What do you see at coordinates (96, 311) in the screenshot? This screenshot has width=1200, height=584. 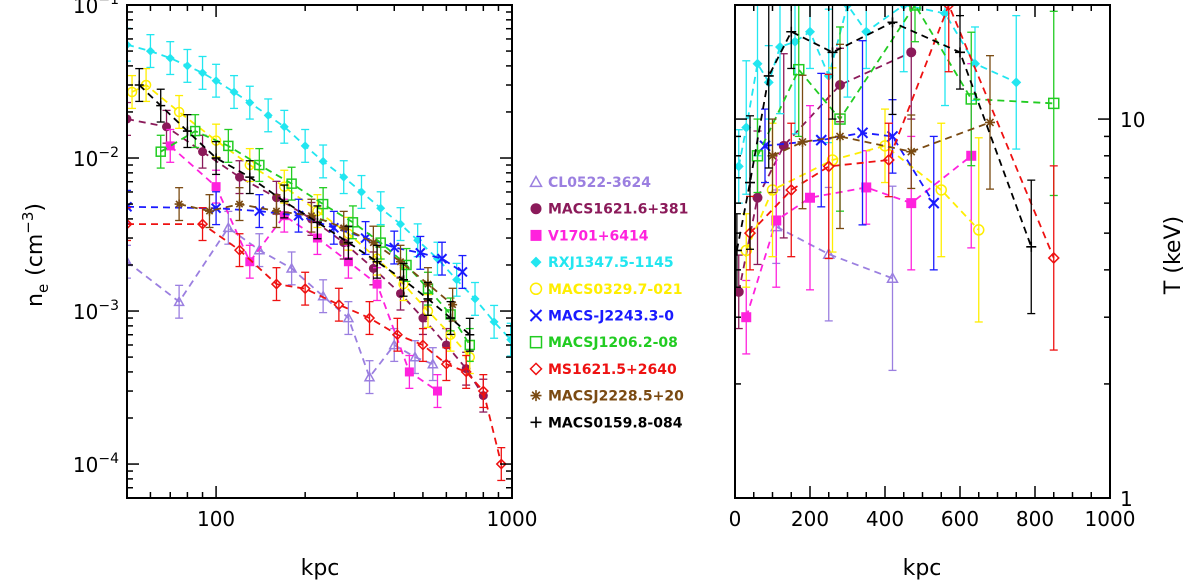 I see `left-y-tick-label: 10⁻³` at bounding box center [96, 311].